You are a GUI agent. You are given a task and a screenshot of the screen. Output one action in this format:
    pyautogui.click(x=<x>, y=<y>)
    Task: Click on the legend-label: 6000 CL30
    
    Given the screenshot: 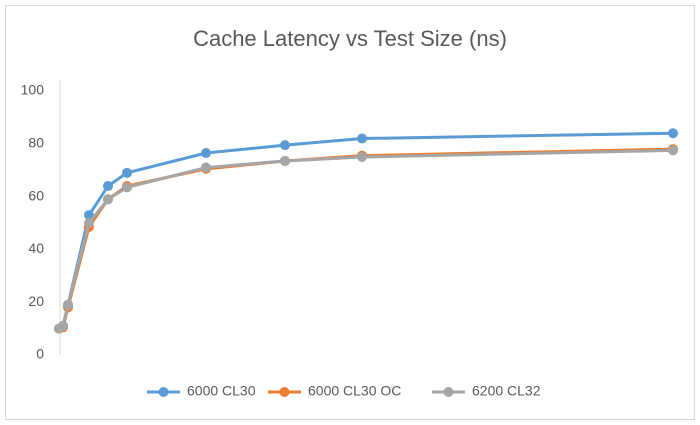 What is the action you would take?
    pyautogui.click(x=221, y=391)
    